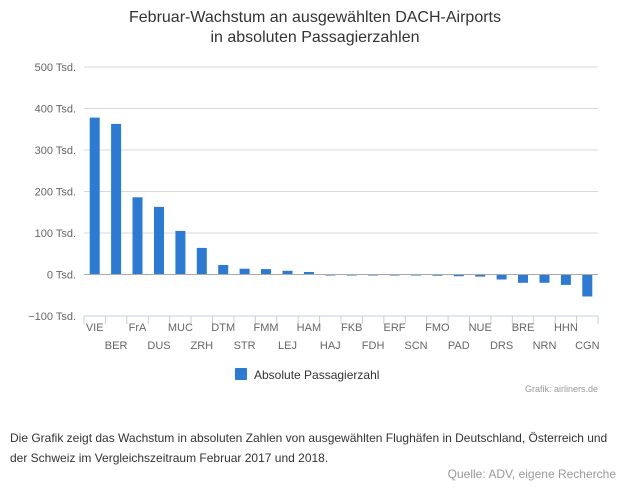  Describe the element at coordinates (587, 285) in the screenshot. I see `bar-CGN` at that location.